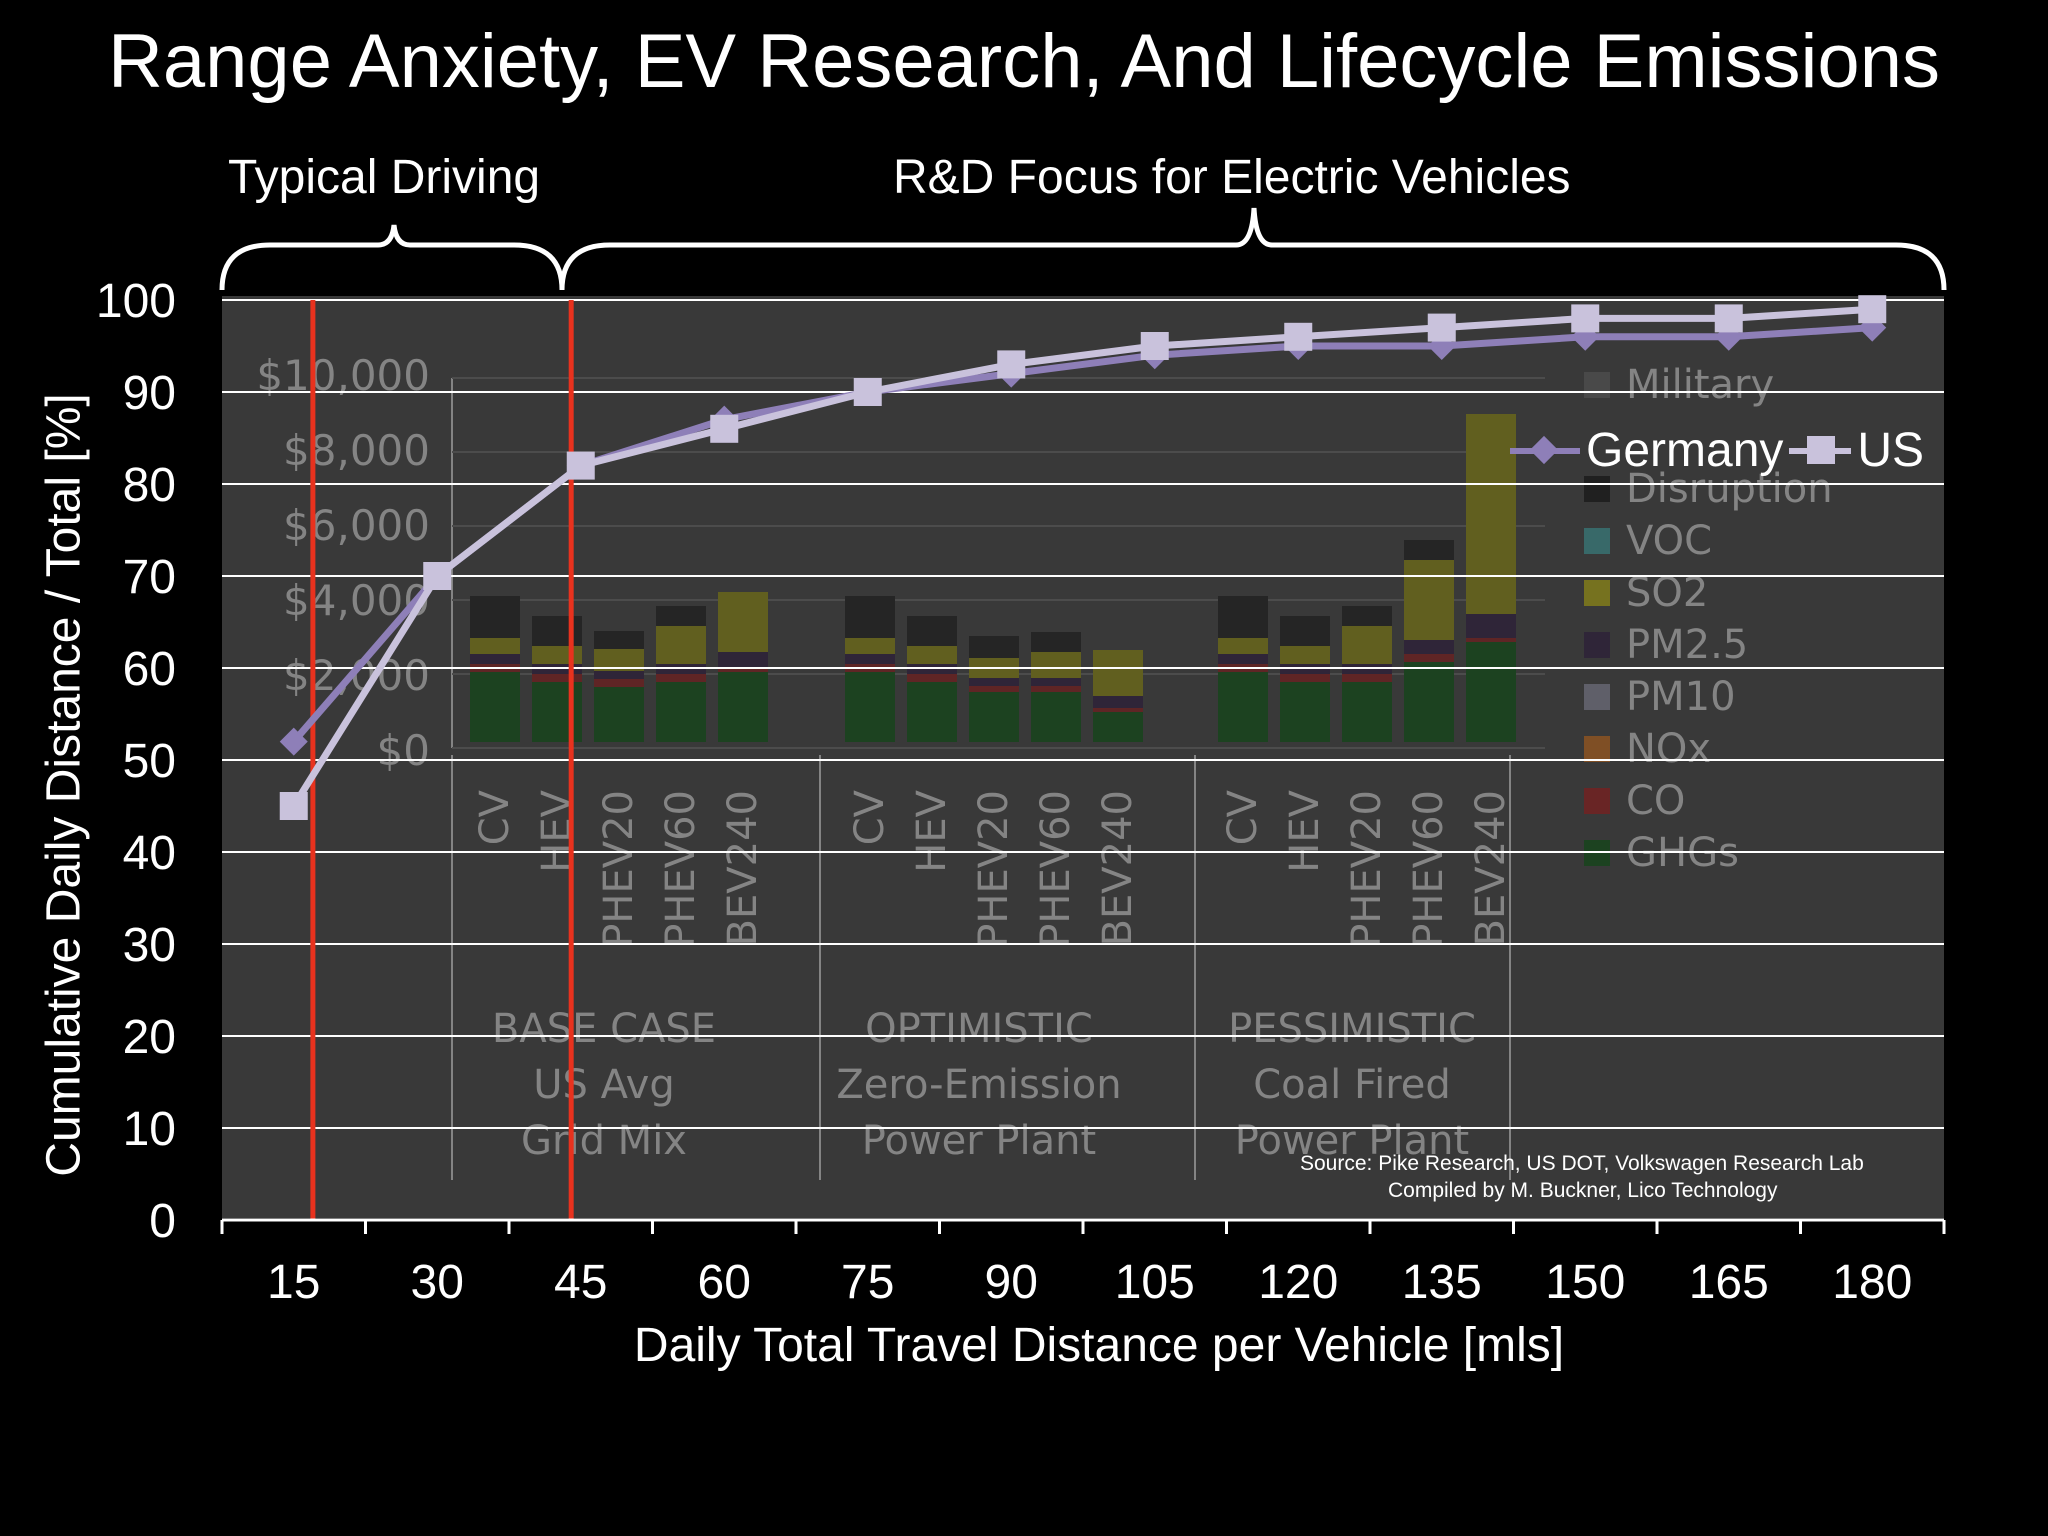 Image resolution: width=2048 pixels, height=1536 pixels. What do you see at coordinates (979, 1141) in the screenshot?
I see `bg-group-label: Power Plant` at bounding box center [979, 1141].